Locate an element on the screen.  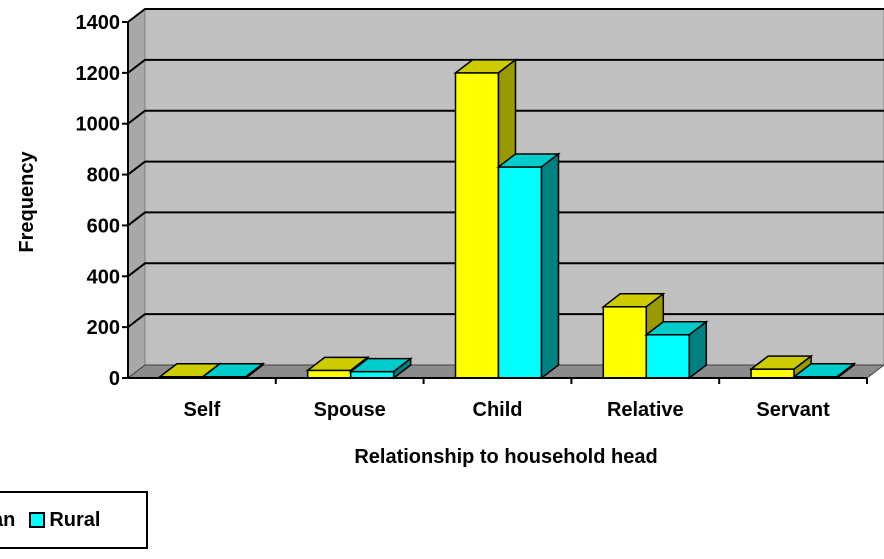
legend: an Rural is located at coordinates (74, 520).